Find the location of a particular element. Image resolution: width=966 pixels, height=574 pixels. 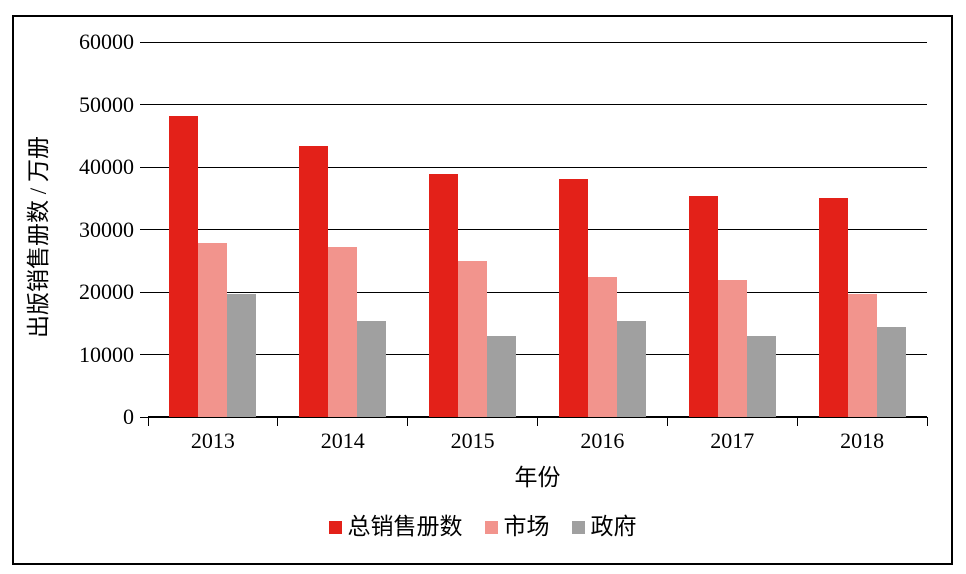

y-axis-tick-label: 30000 is located at coordinates (106, 229).